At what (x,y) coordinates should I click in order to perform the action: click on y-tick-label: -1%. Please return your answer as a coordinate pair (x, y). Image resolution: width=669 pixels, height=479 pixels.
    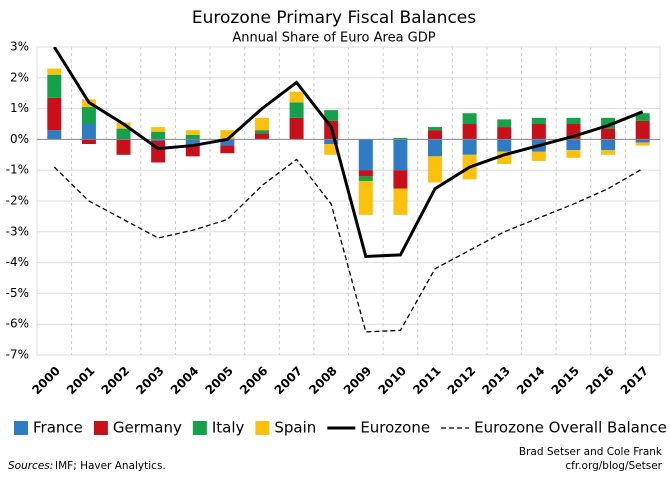
    Looking at the image, I should click on (17, 170).